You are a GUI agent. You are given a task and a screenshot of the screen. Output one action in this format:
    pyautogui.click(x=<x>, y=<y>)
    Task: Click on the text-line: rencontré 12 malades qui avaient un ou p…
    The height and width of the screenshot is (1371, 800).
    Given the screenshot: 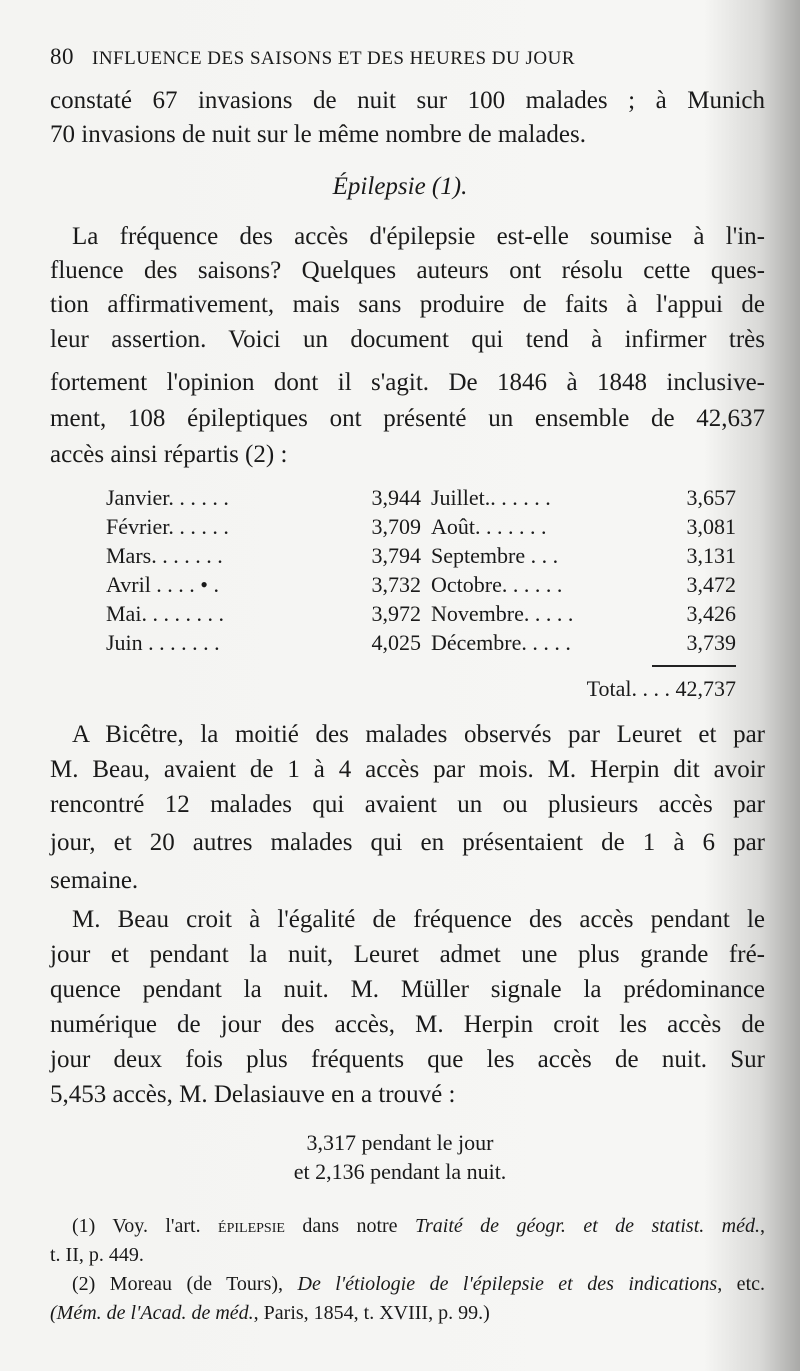 What is the action you would take?
    pyautogui.click(x=407, y=804)
    